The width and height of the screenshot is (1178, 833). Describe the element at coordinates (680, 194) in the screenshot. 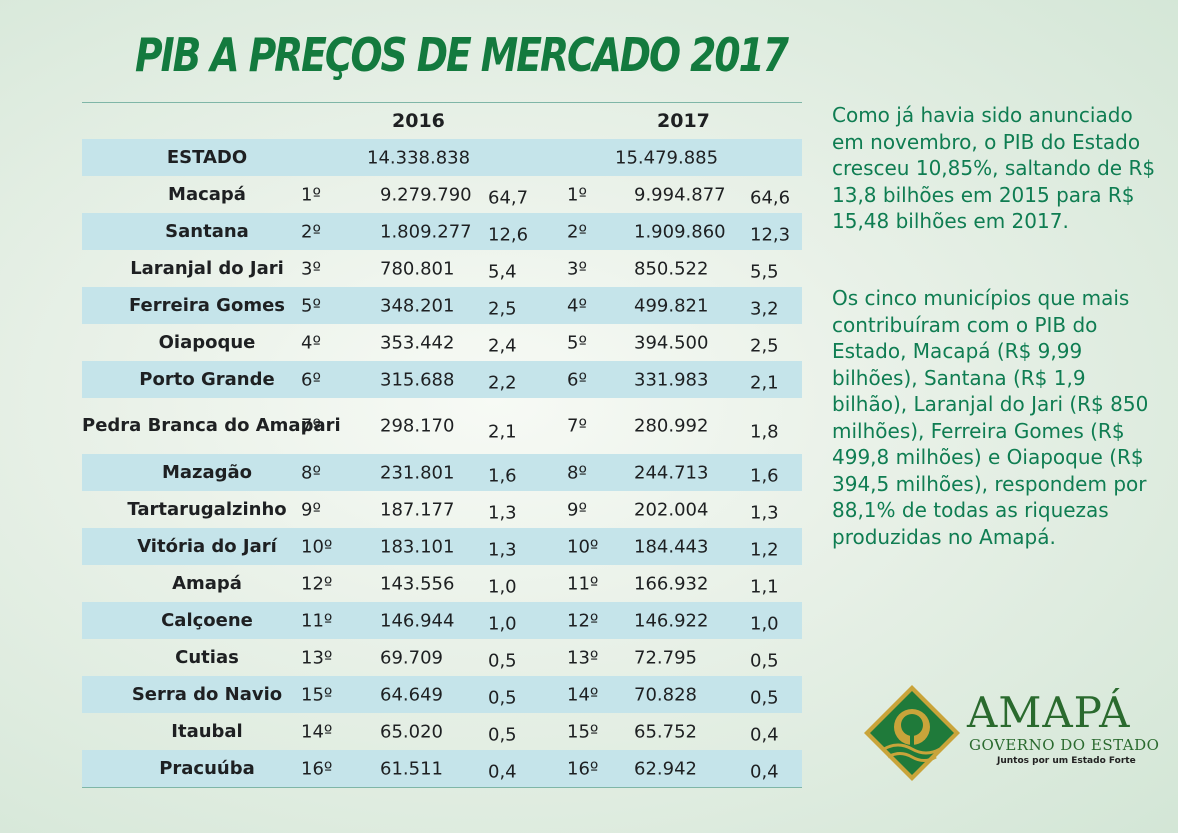

I see `value-2017: 9.994.877` at that location.